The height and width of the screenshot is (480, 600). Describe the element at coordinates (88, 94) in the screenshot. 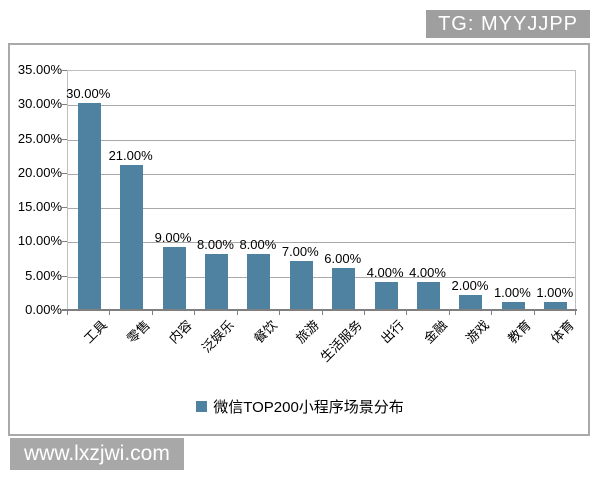

I see `bar-value-label: 30.00%` at that location.